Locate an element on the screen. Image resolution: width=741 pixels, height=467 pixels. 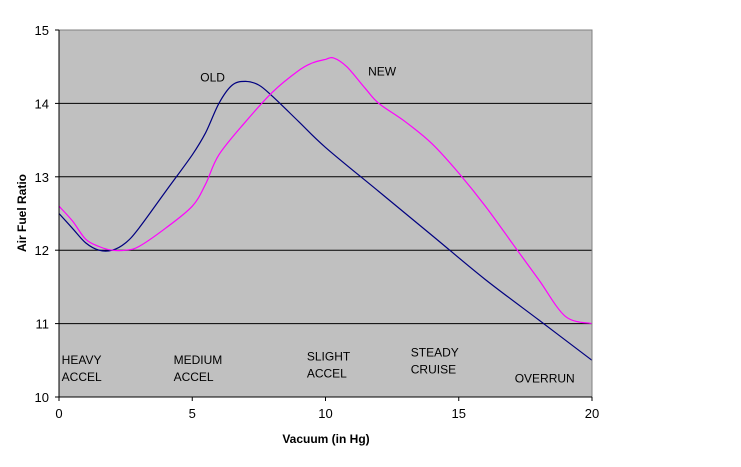
annotation-line: HEAVY is located at coordinates (82, 360).